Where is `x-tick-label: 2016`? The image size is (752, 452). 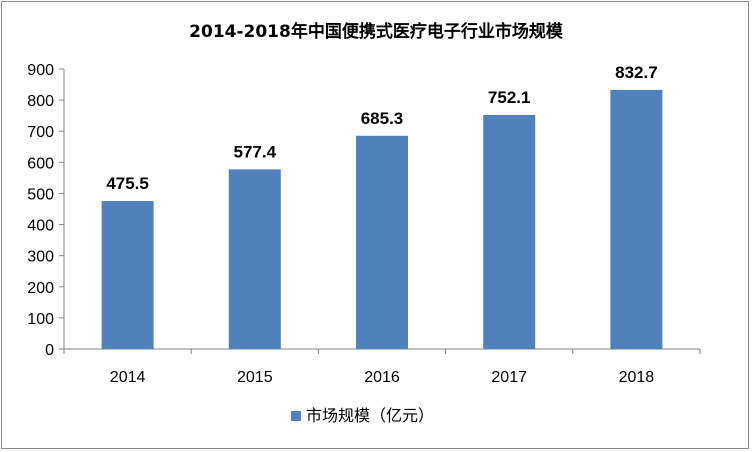
x-tick-label: 2016 is located at coordinates (382, 377).